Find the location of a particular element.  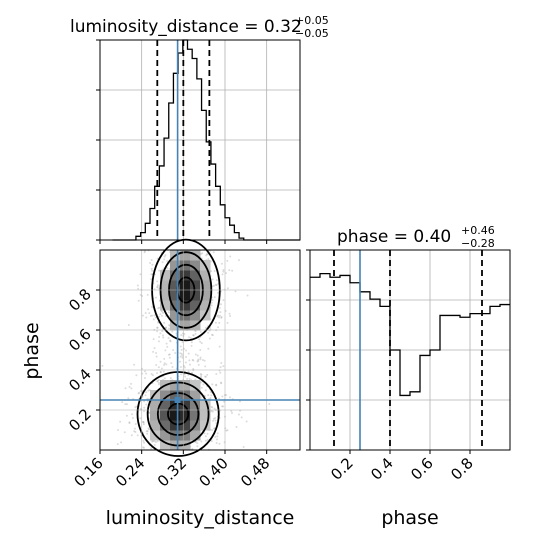

title-phase-sup: +0.46 is located at coordinates (478, 230).